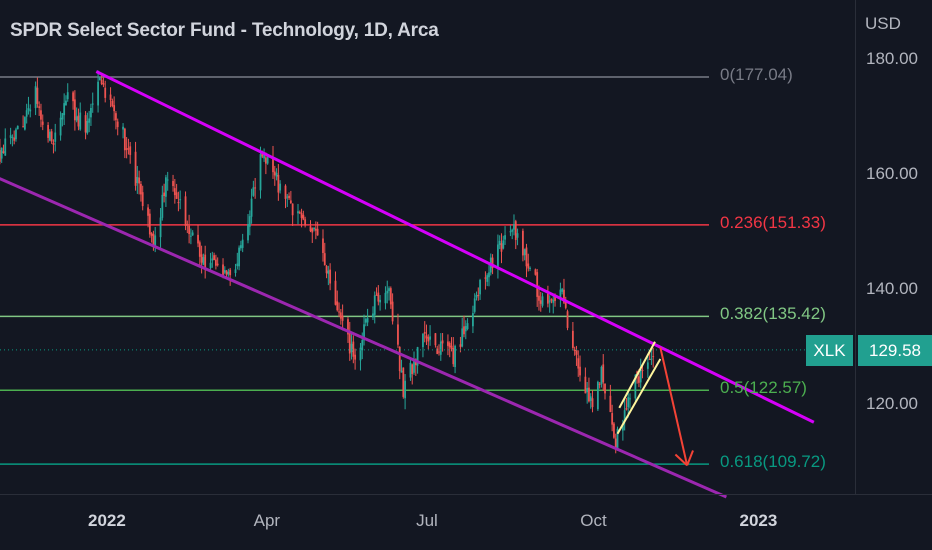  What do you see at coordinates (829, 350) in the screenshot?
I see `symbol-badge: XLK` at bounding box center [829, 350].